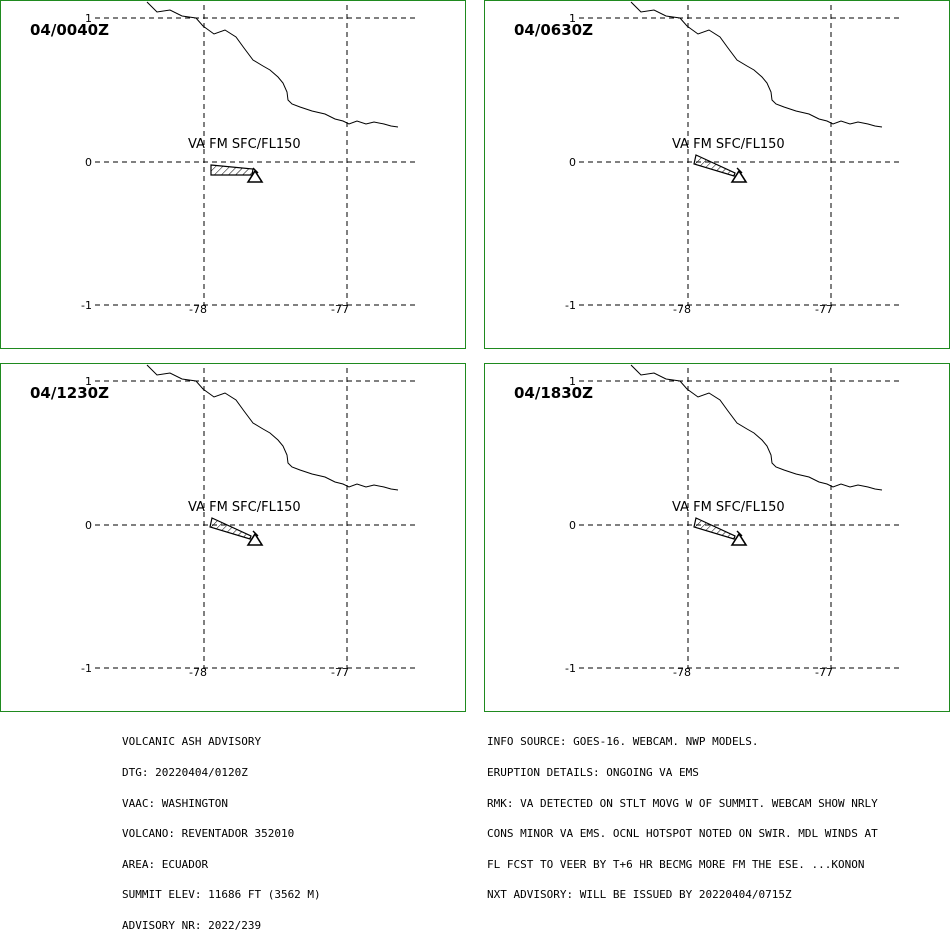 The width and height of the screenshot is (950, 941). What do you see at coordinates (192, 925) in the screenshot?
I see `advisory-line: ADVISORY NR: 2022/239` at bounding box center [192, 925].